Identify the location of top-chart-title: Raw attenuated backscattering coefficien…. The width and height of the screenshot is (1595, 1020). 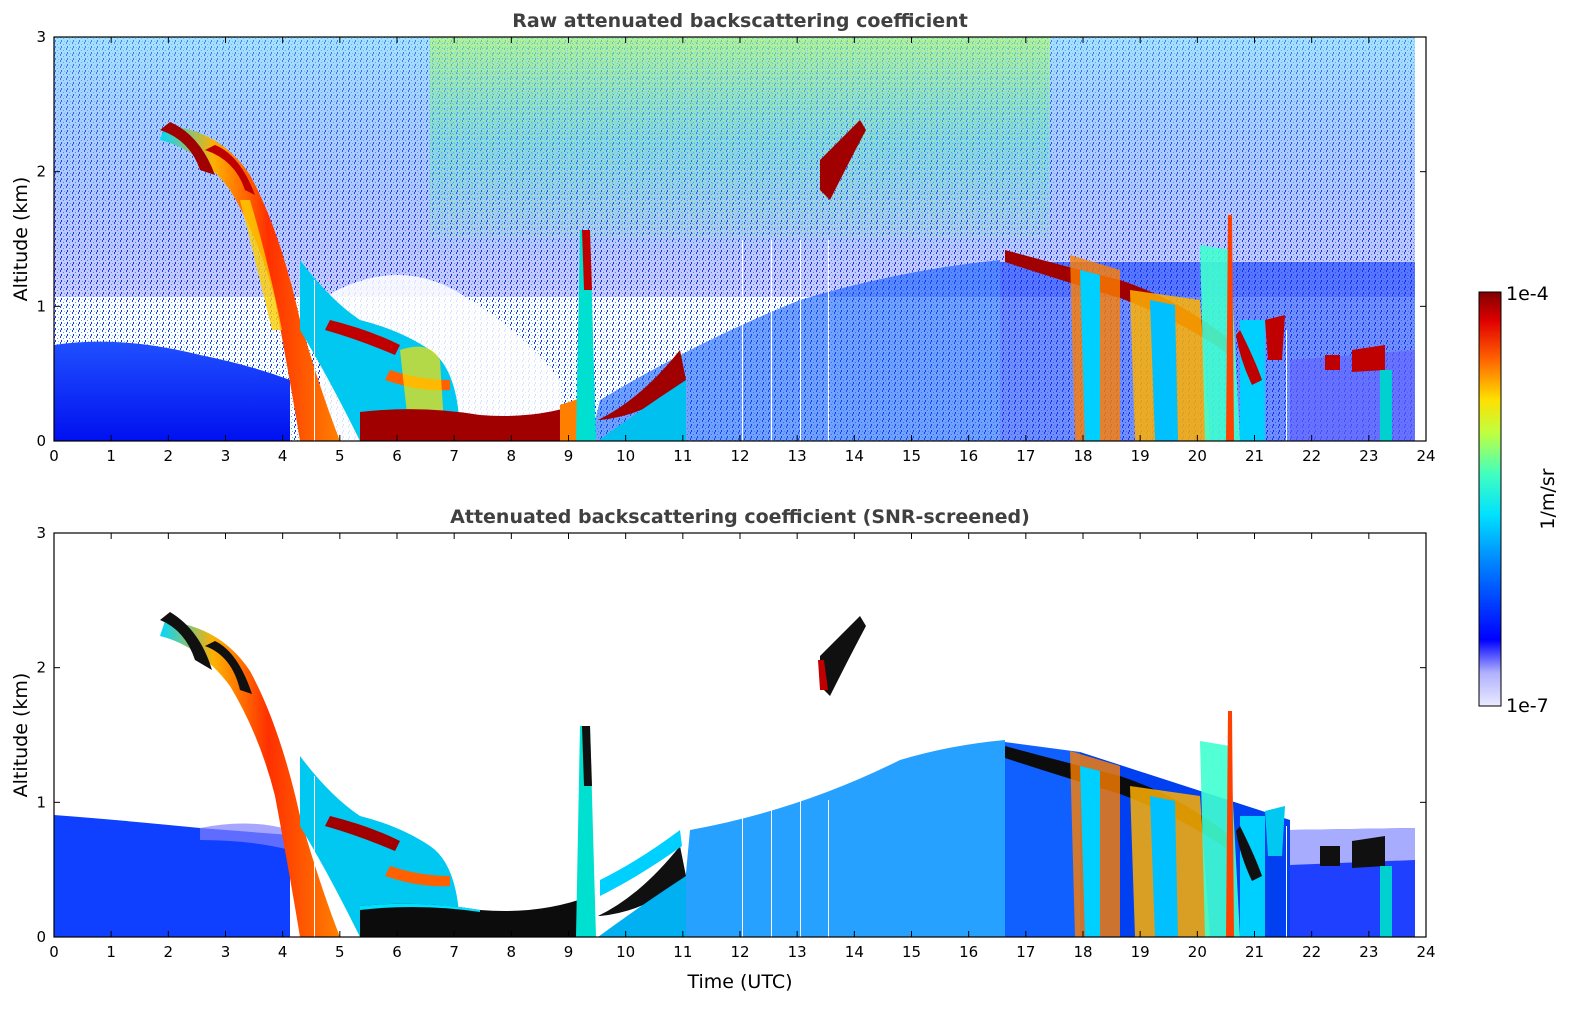
(740, 21).